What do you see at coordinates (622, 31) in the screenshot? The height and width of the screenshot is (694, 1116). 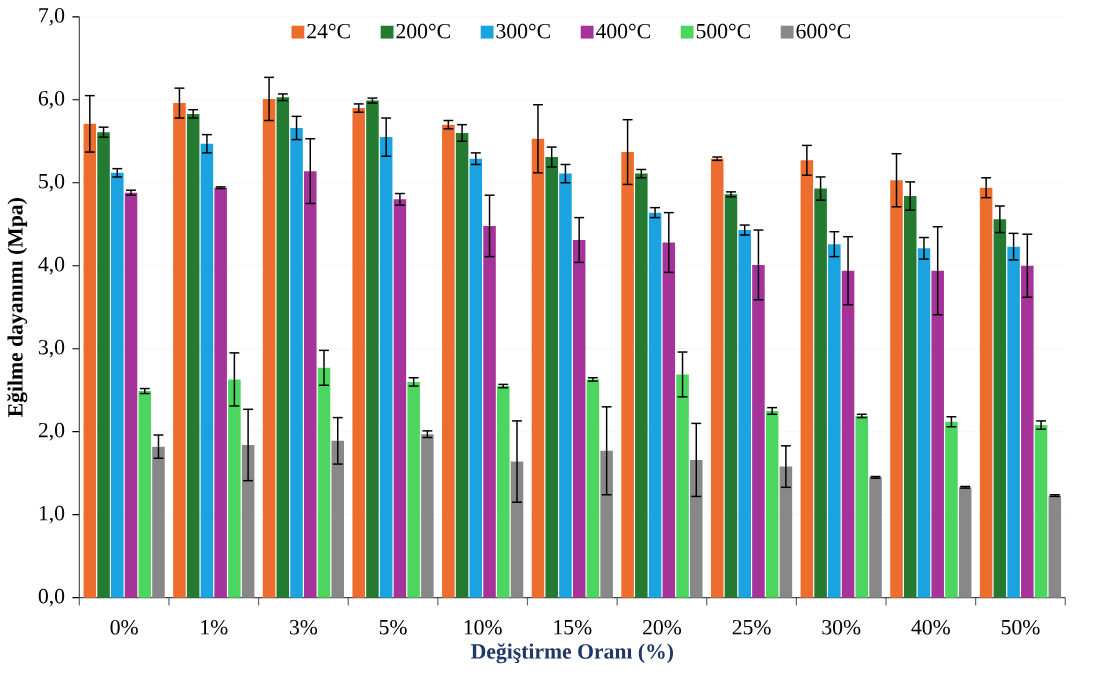 I see `legend-label: 400°C` at bounding box center [622, 31].